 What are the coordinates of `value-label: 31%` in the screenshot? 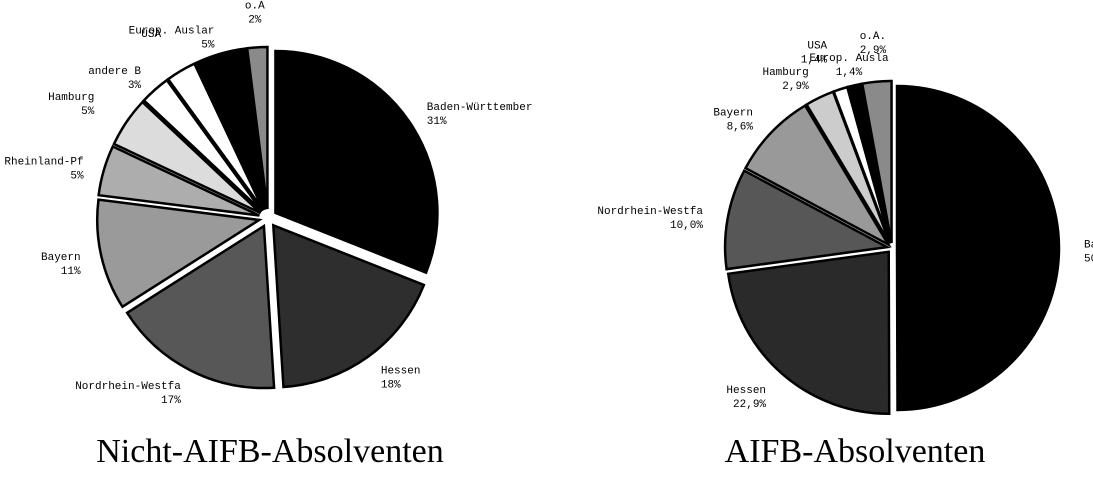 It's located at (437, 122).